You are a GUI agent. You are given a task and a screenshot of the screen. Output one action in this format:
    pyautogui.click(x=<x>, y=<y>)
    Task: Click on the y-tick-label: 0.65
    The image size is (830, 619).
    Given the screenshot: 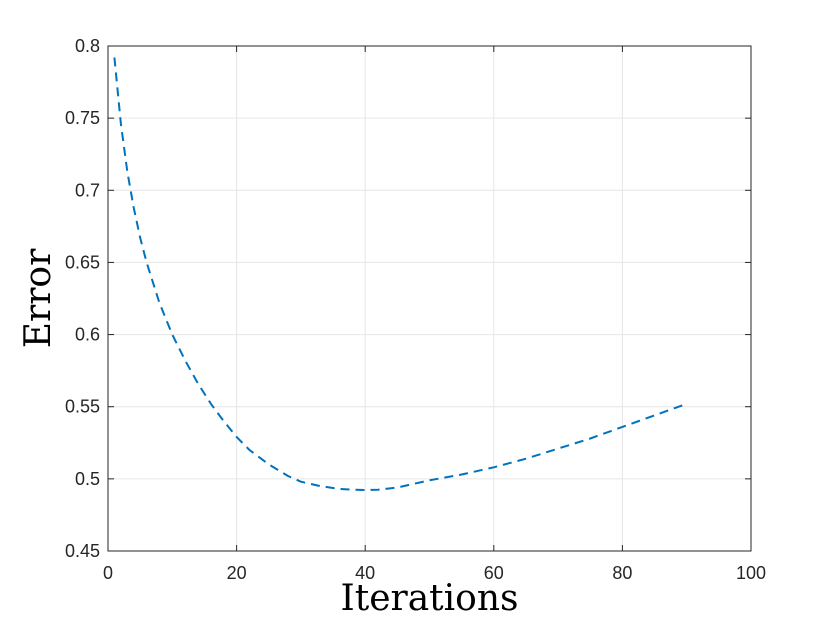 What is the action you would take?
    pyautogui.click(x=82, y=262)
    